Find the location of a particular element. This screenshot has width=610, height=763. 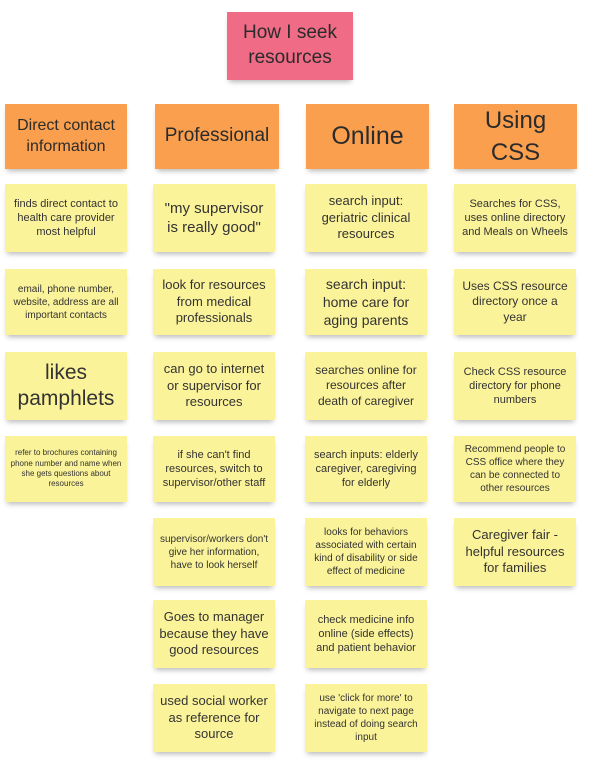

column-header-direct-contact: Direct contact information is located at coordinates (66, 136).